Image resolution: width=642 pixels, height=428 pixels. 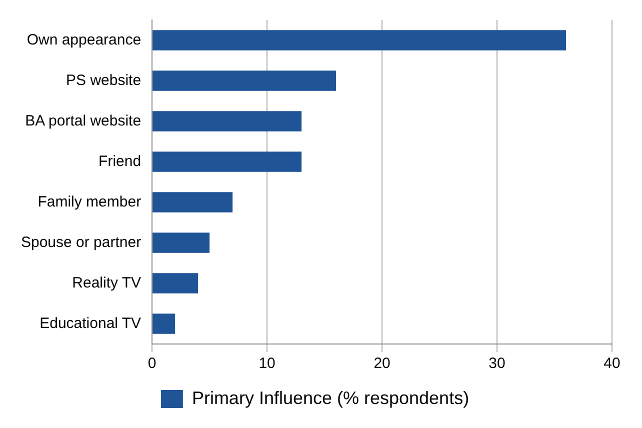 What do you see at coordinates (120, 161) in the screenshot?
I see `y-tick-label: Friend` at bounding box center [120, 161].